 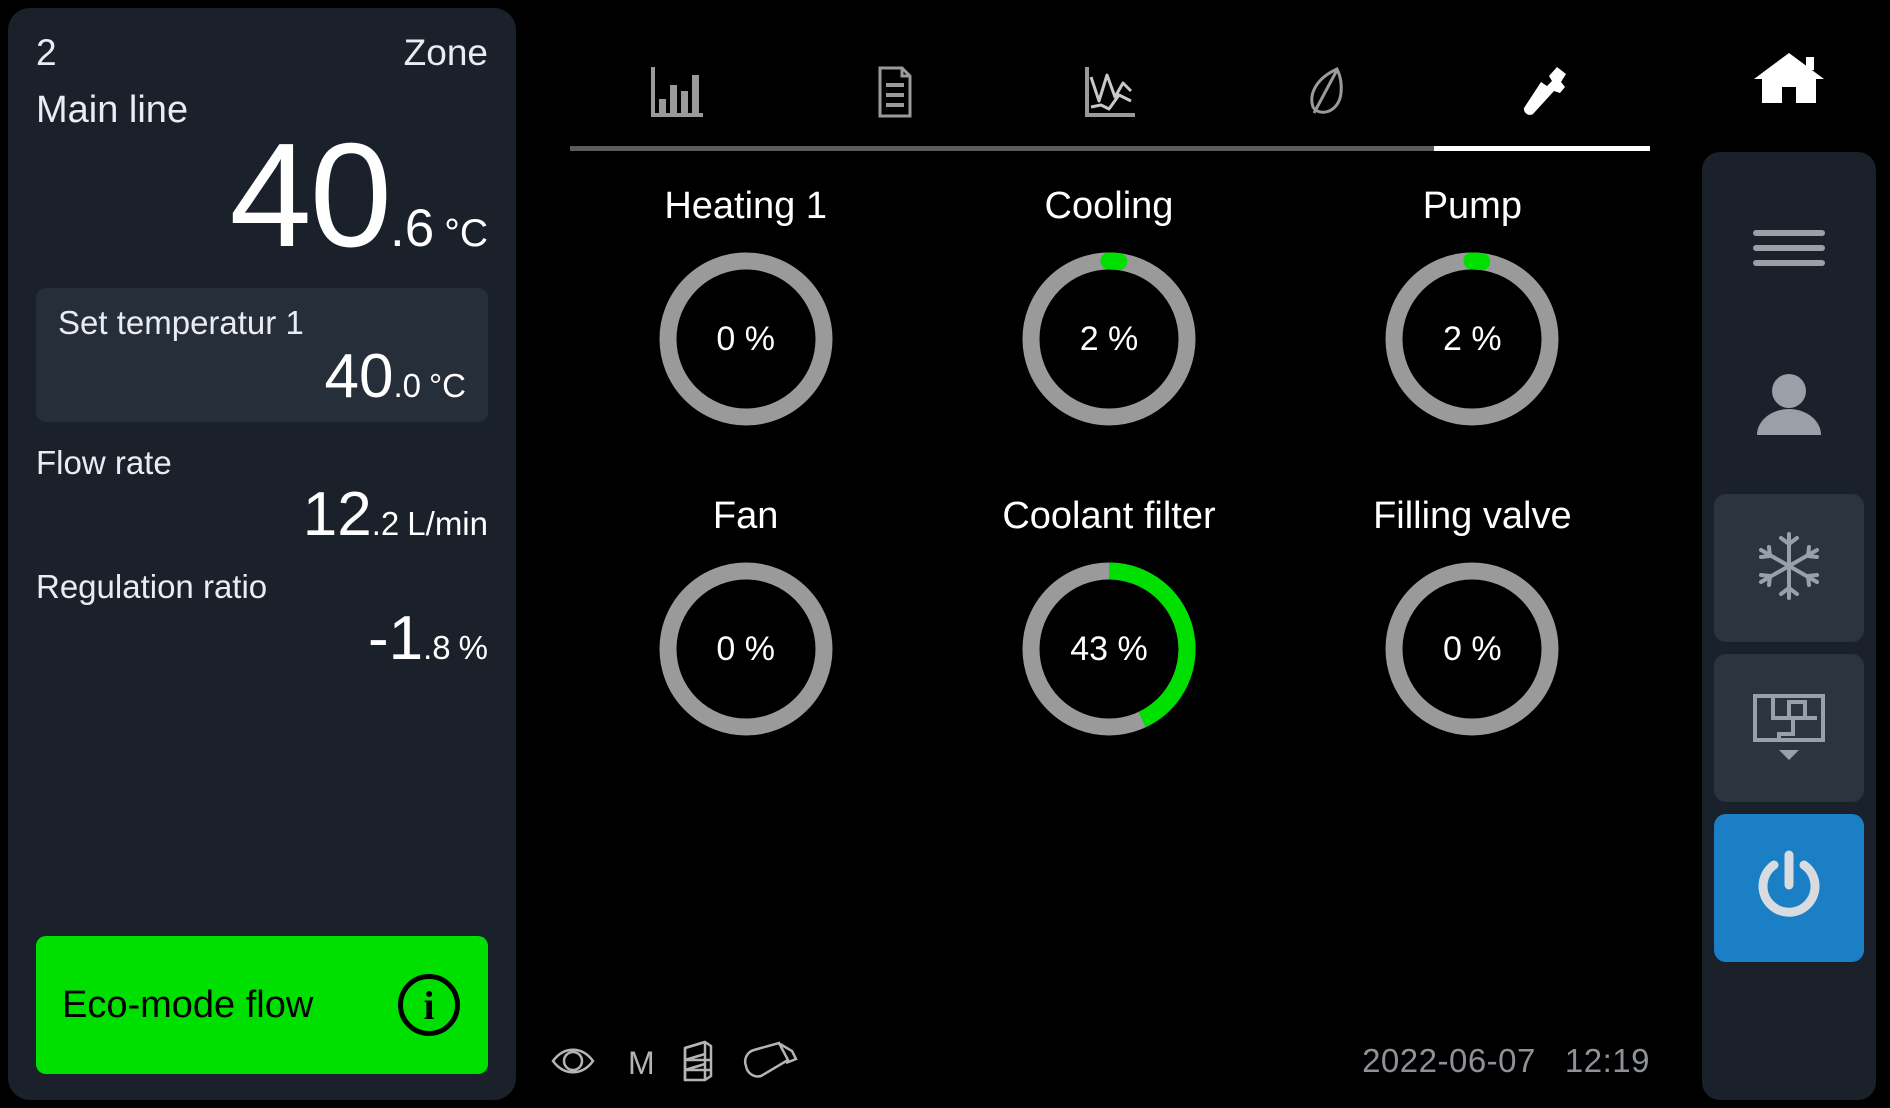 I want to click on temperature-integer: 40, so click(x=310, y=195).